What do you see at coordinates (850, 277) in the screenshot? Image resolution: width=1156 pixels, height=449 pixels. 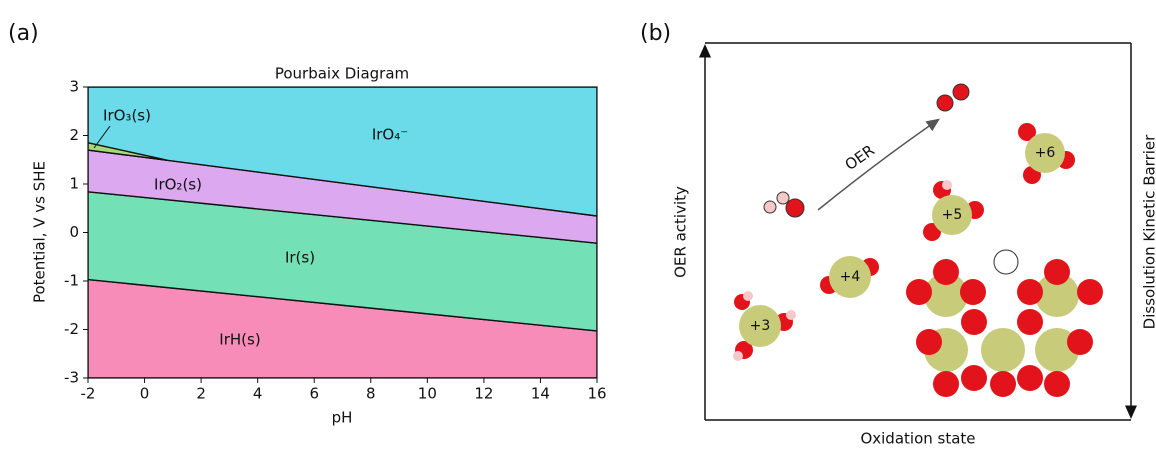 I see `oxidation-label: +4` at bounding box center [850, 277].